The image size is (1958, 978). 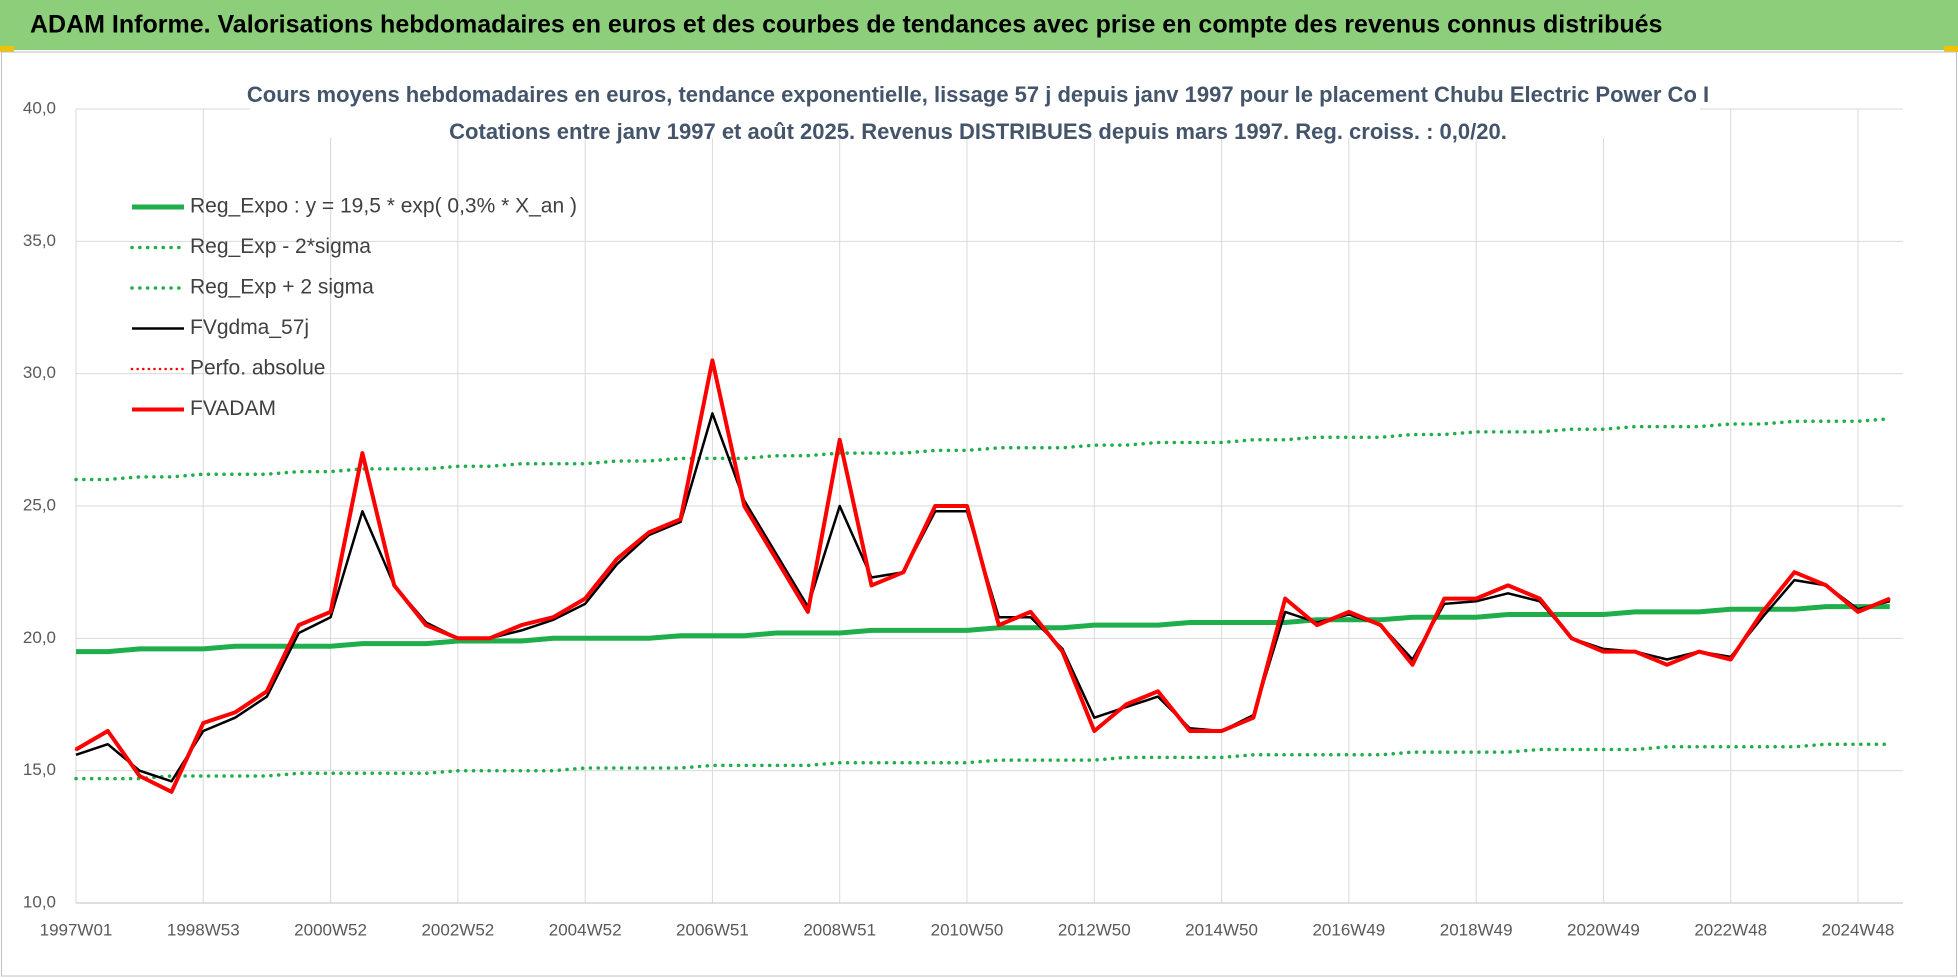 I want to click on x-tick-label: 2022W48, so click(x=1730, y=929).